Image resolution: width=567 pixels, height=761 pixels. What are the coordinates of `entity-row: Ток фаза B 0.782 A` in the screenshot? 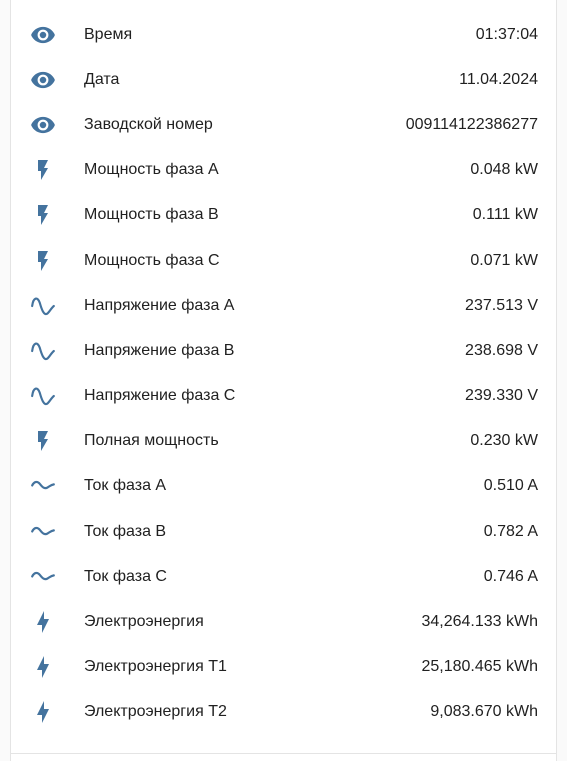 It's located at (283, 531).